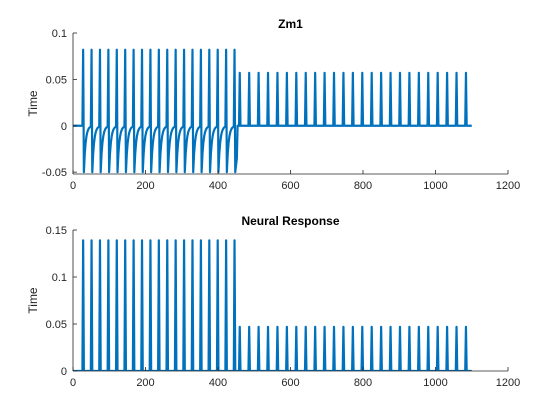 Image resolution: width=560 pixels, height=420 pixels. Describe the element at coordinates (56, 231) in the screenshot. I see `y-tick-label: 0.15` at that location.